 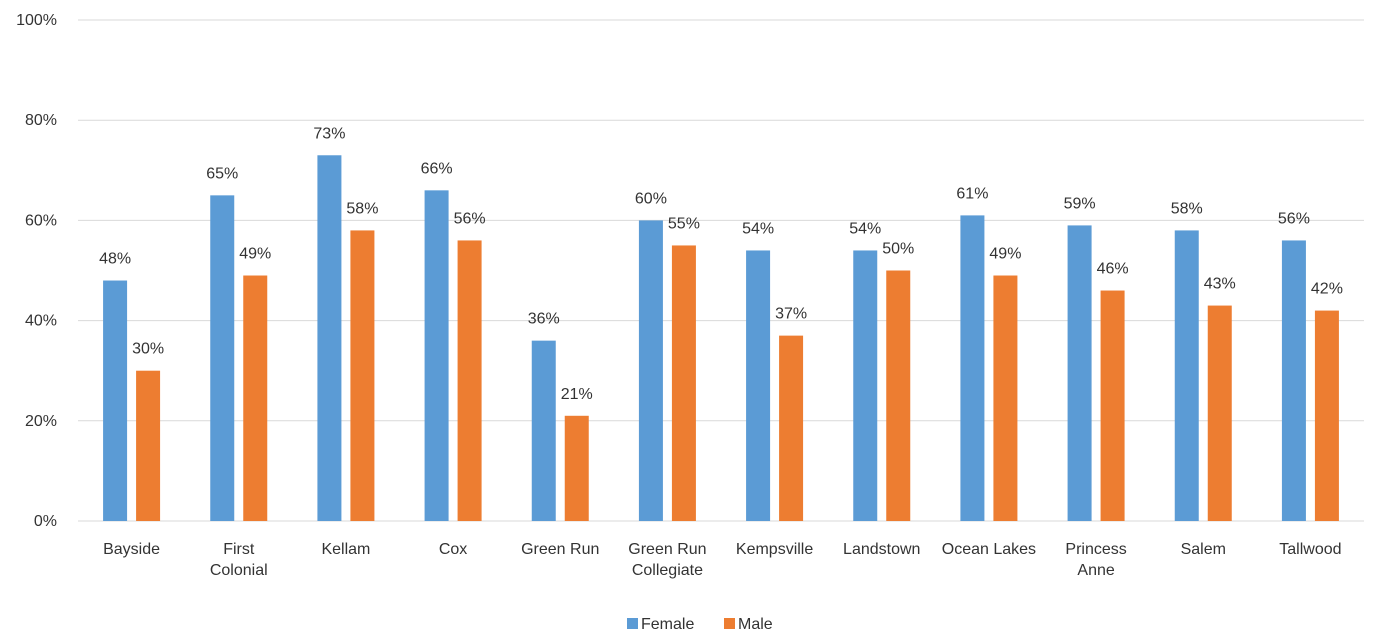 I want to click on x-category-label: First Colonial, so click(x=239, y=560).